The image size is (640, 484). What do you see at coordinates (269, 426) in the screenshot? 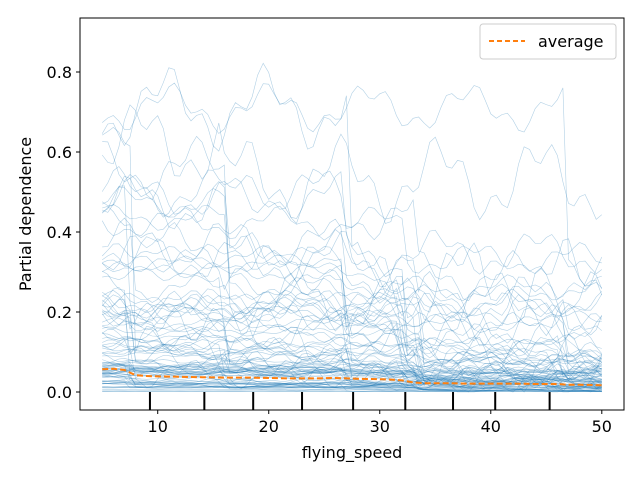
I see `x-tick-label: 20` at bounding box center [269, 426].